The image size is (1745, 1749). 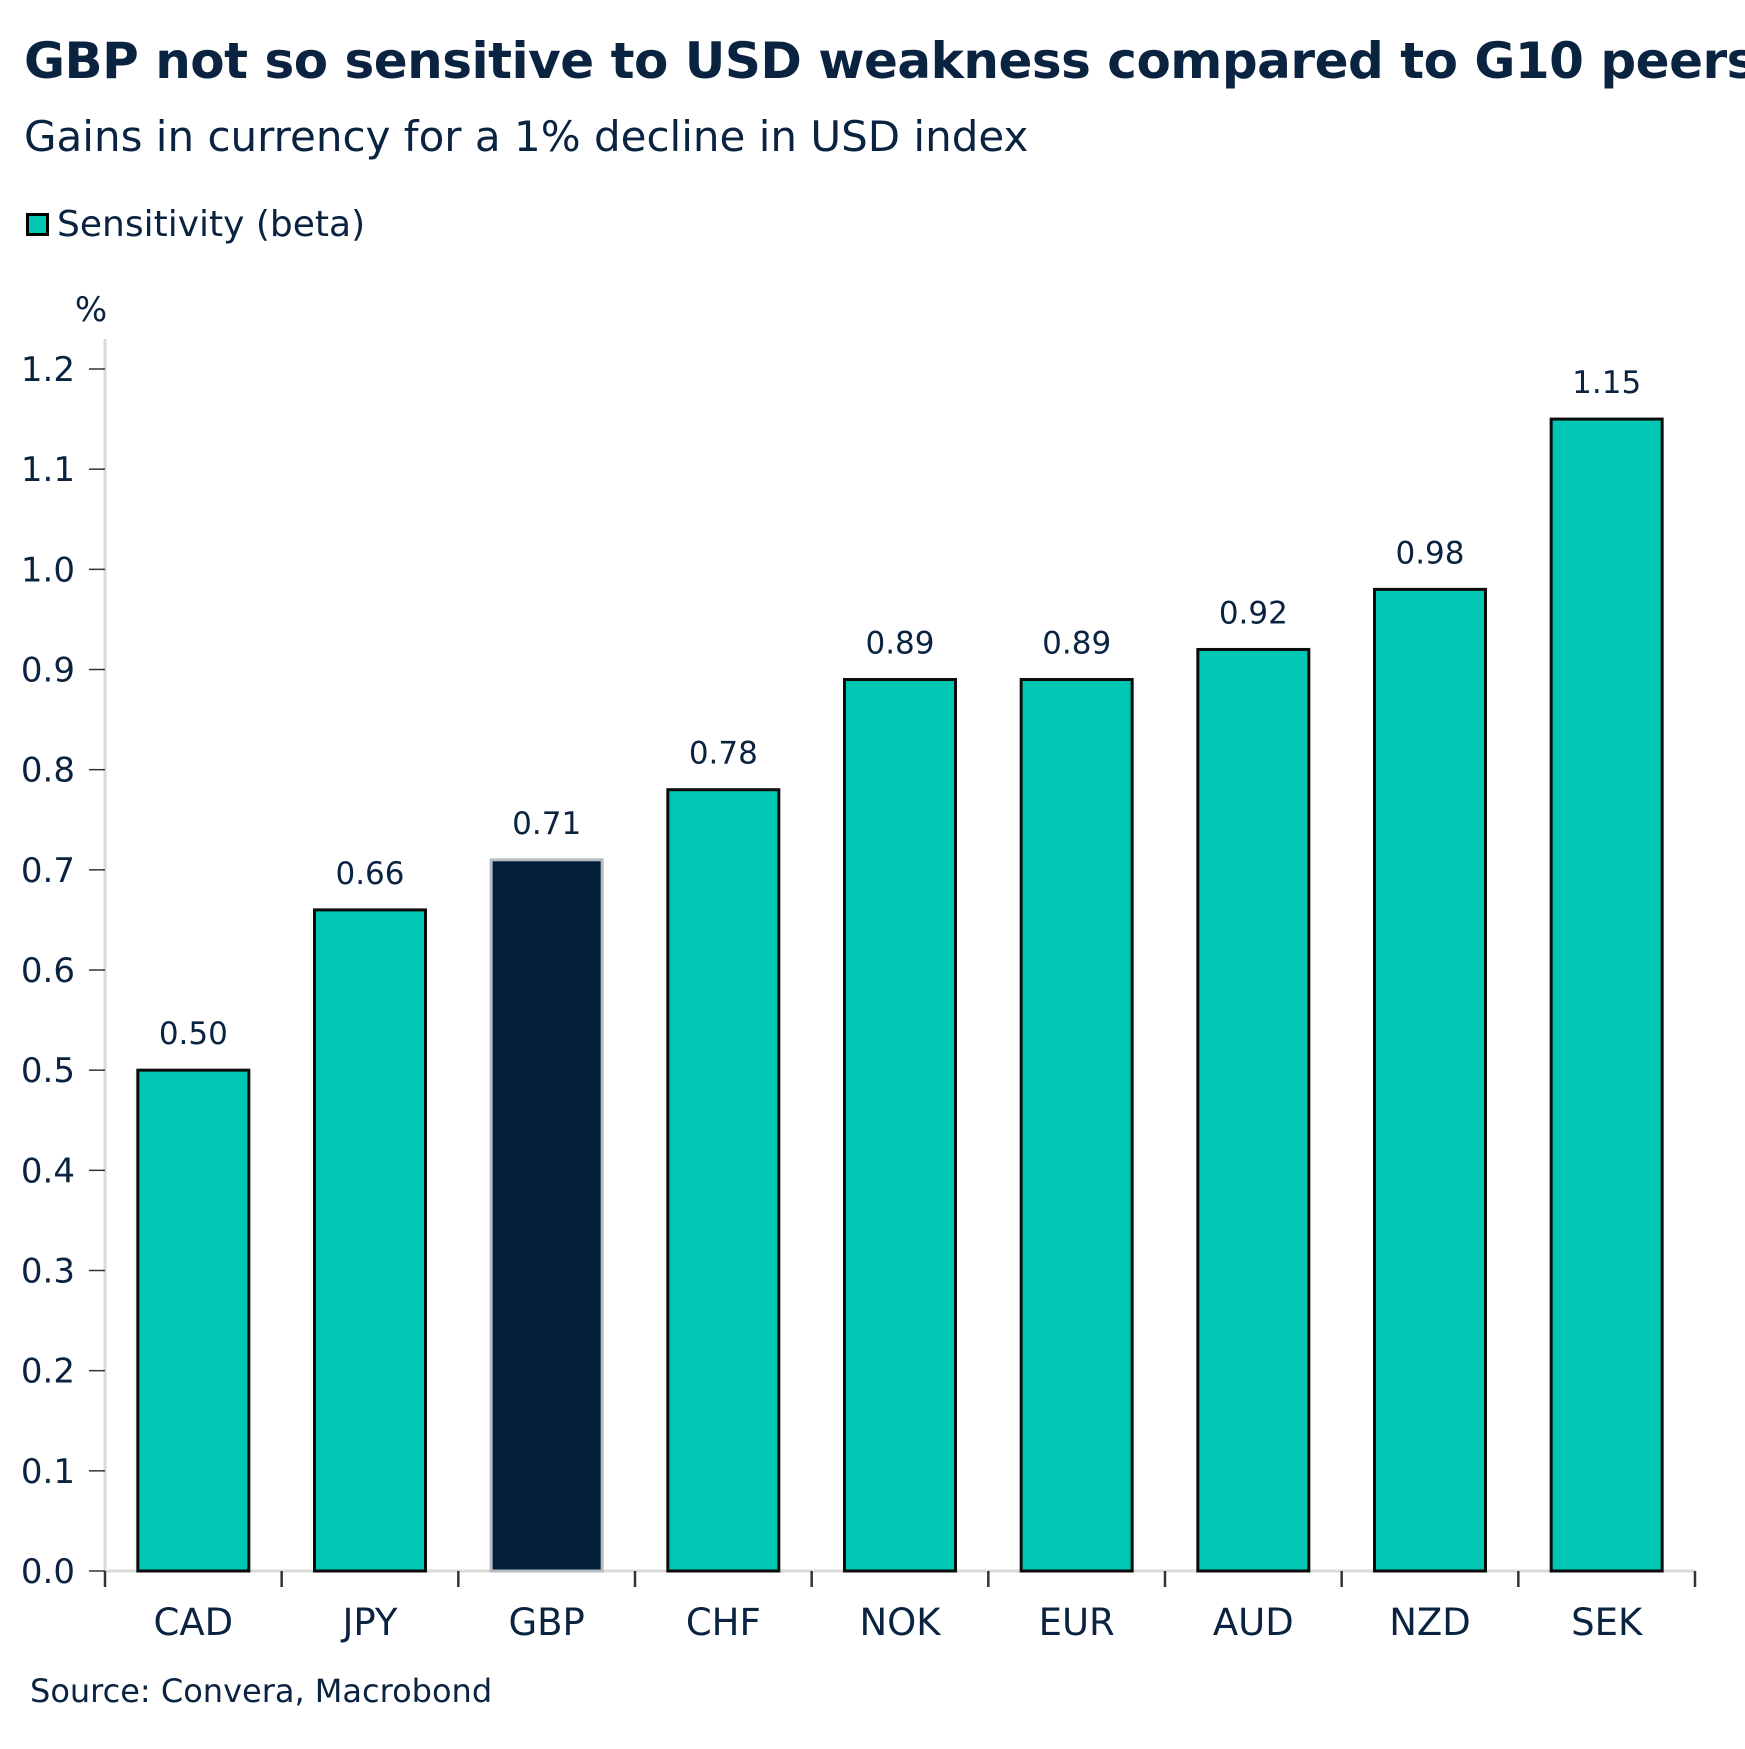 What do you see at coordinates (48, 1472) in the screenshot?
I see `y-tick-label: 0.1` at bounding box center [48, 1472].